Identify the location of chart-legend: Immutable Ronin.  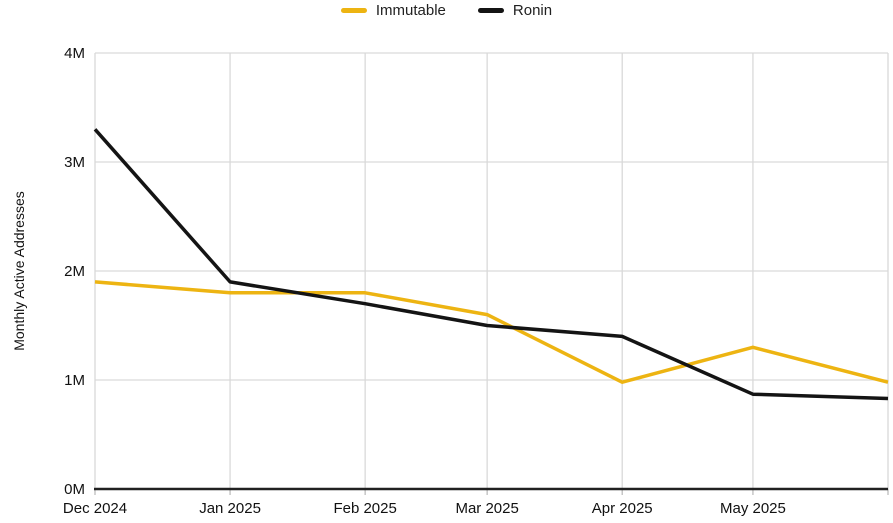
(446, 10).